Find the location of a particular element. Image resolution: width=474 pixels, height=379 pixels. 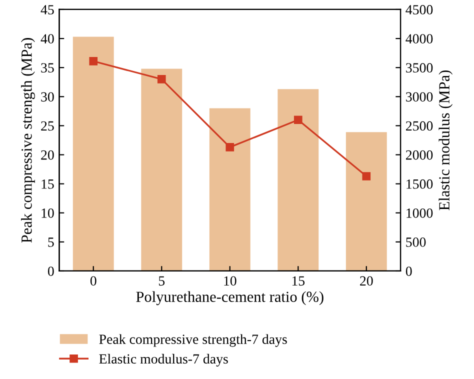

y2-tick-label: 2500 is located at coordinates (419, 126).